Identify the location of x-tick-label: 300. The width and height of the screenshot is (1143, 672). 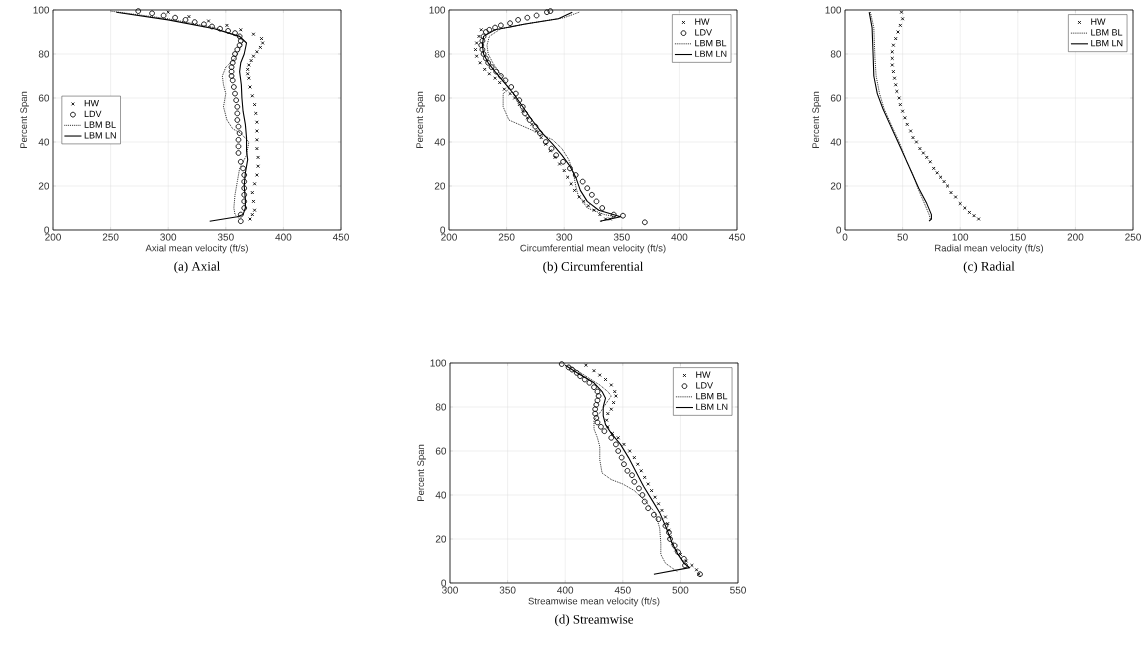
(168, 237).